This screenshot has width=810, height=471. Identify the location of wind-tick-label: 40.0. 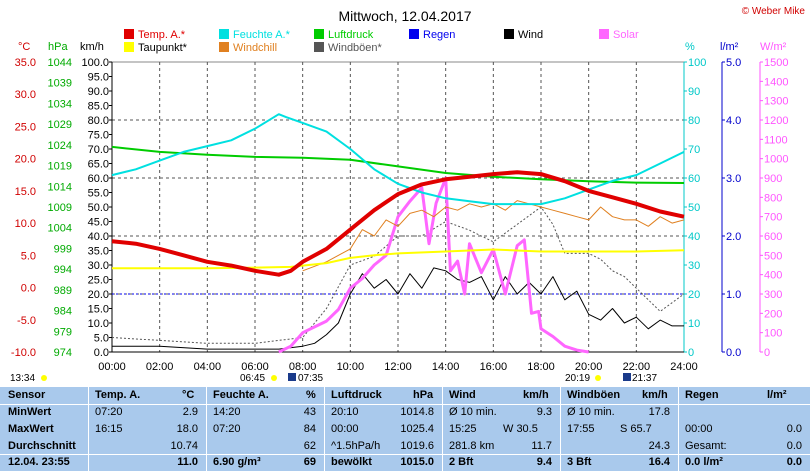
(98, 237).